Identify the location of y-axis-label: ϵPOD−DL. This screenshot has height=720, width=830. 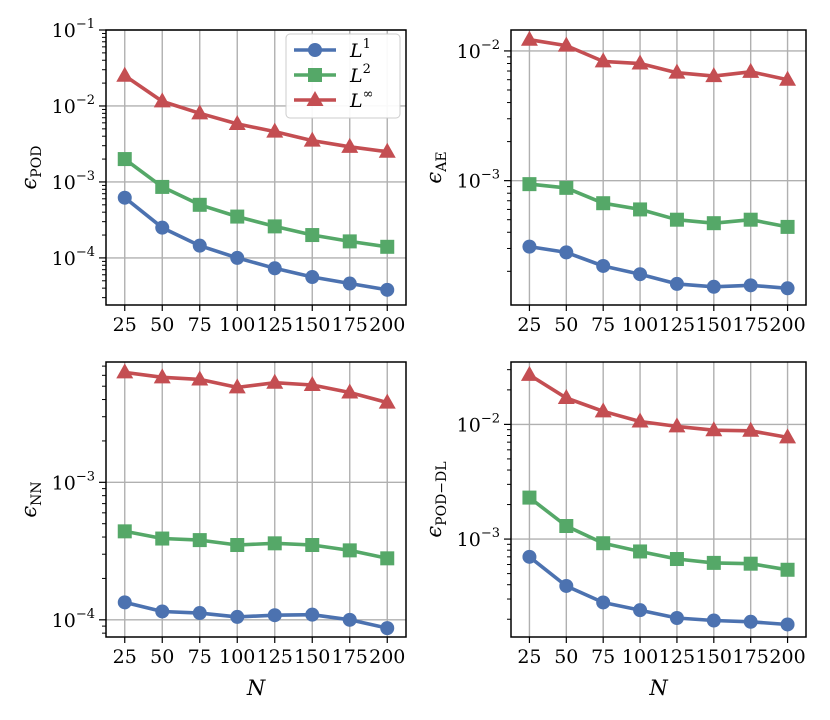
(436, 499).